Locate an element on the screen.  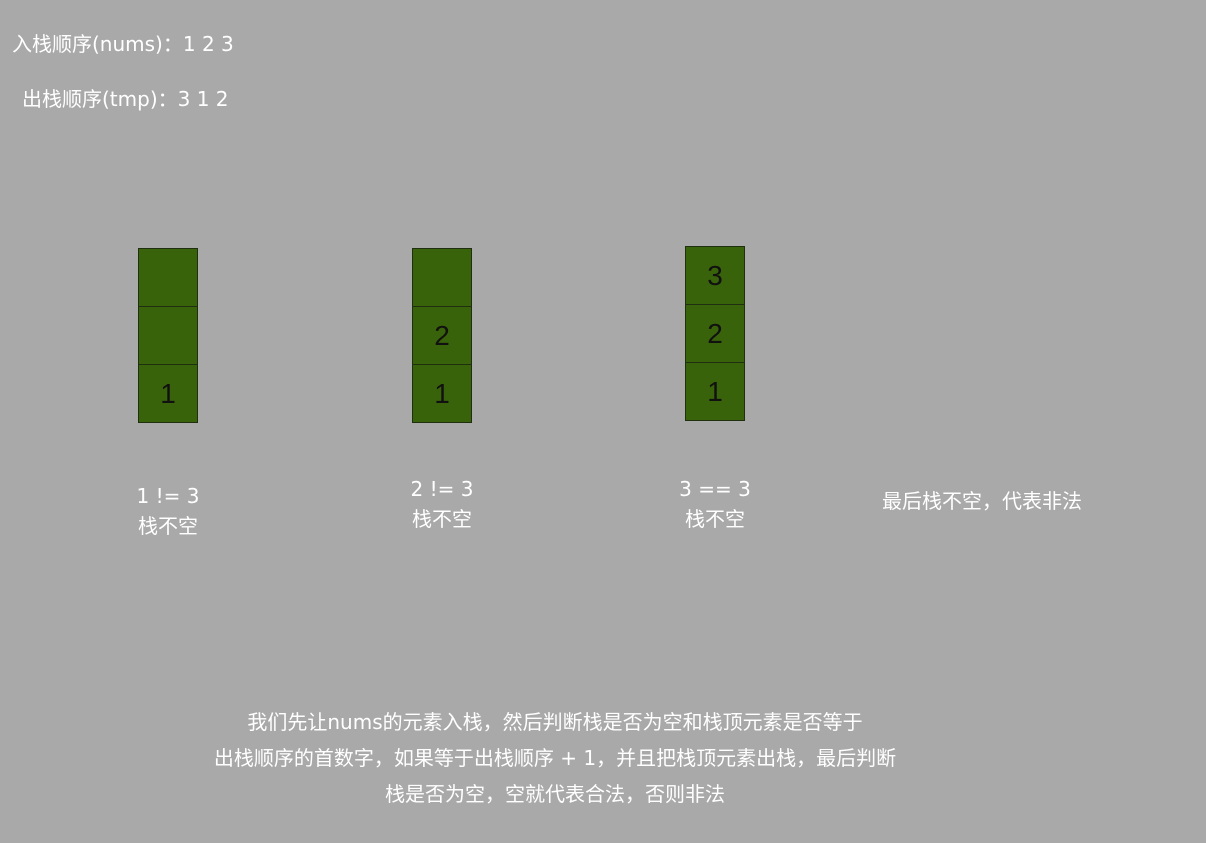
stack-step-3: 3 2 1 is located at coordinates (715, 333).